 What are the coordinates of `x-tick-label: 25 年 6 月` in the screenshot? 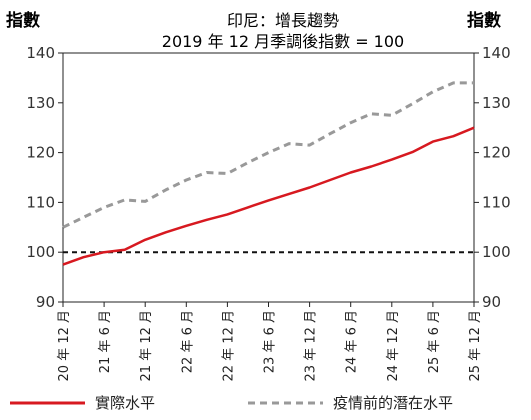 It's located at (434, 341).